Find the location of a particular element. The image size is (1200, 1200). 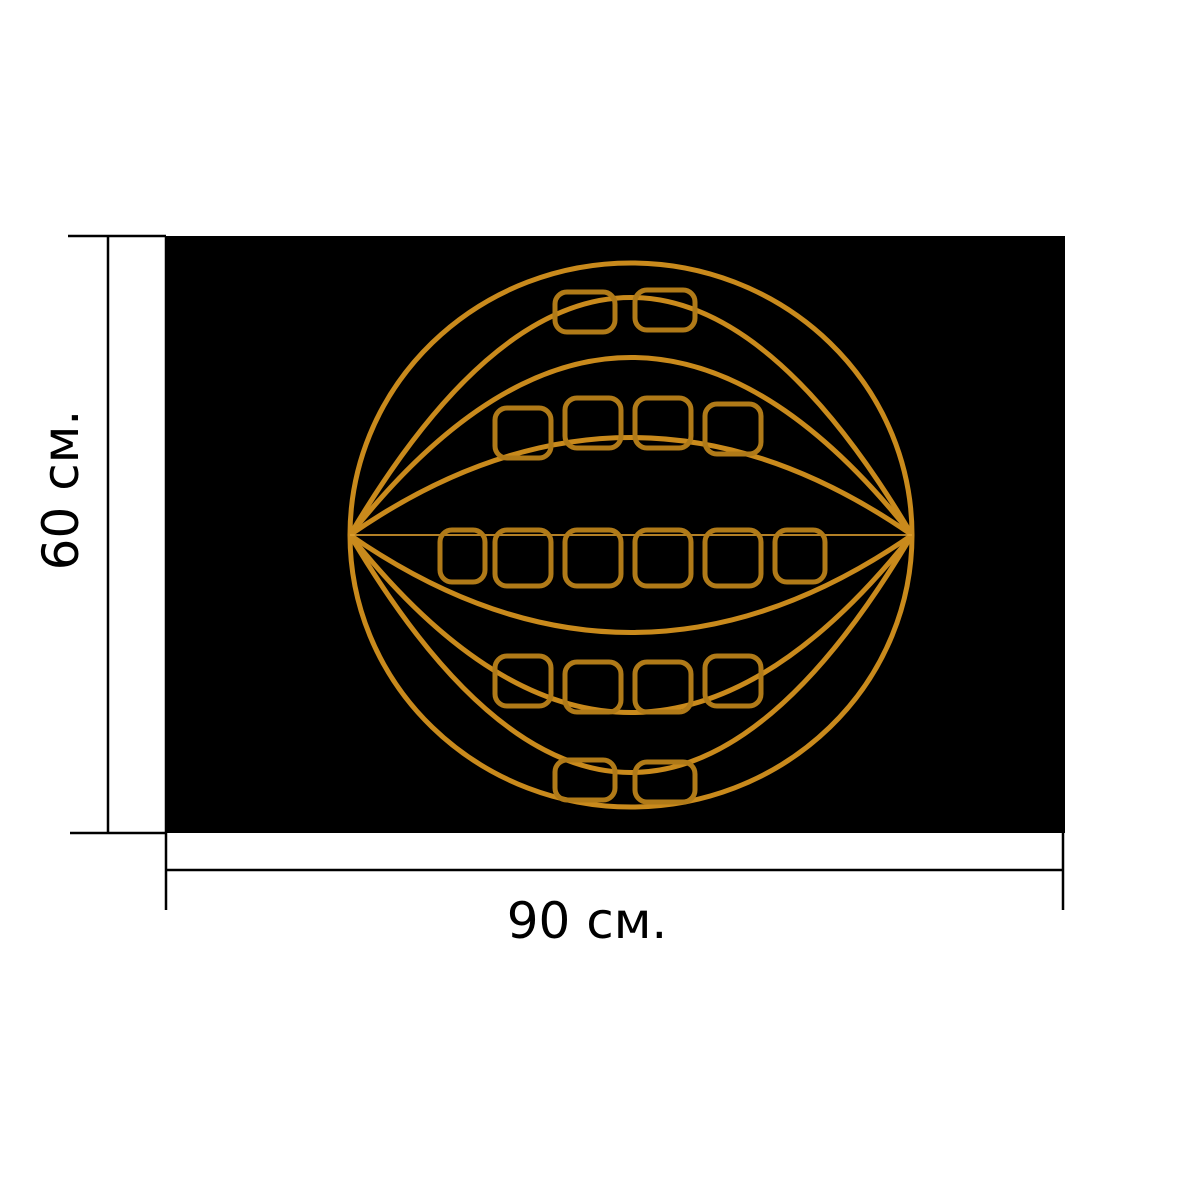

height-label: 60 см. is located at coordinates (61, 490).